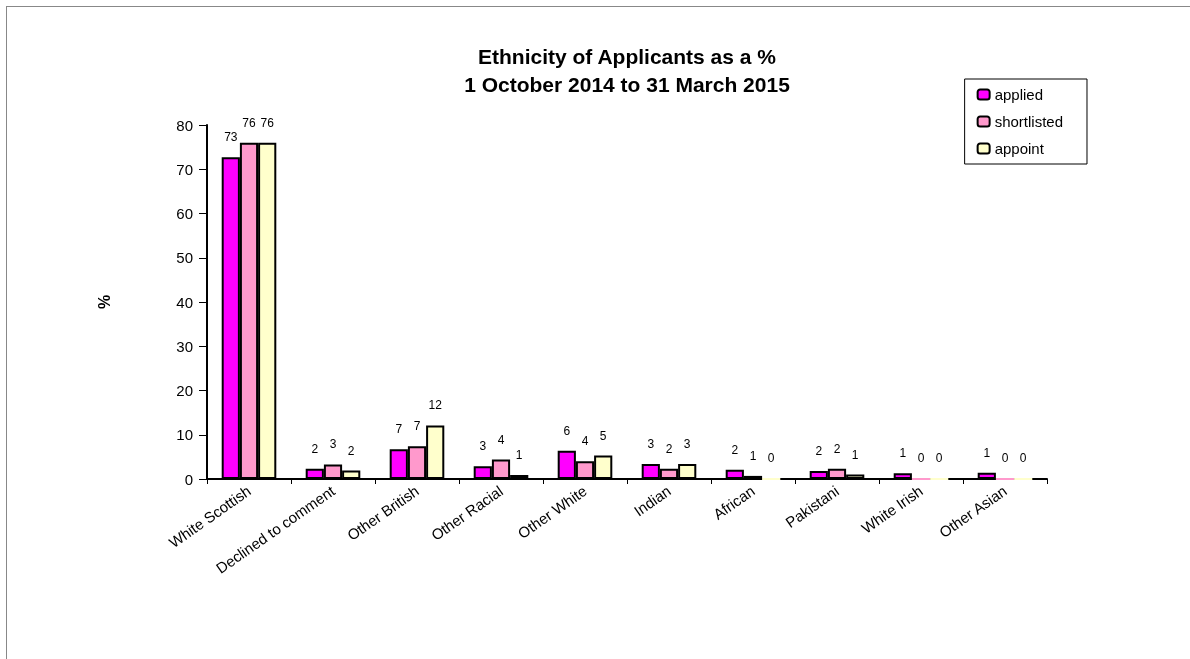  I want to click on y-tick-label: 50, so click(184, 258).